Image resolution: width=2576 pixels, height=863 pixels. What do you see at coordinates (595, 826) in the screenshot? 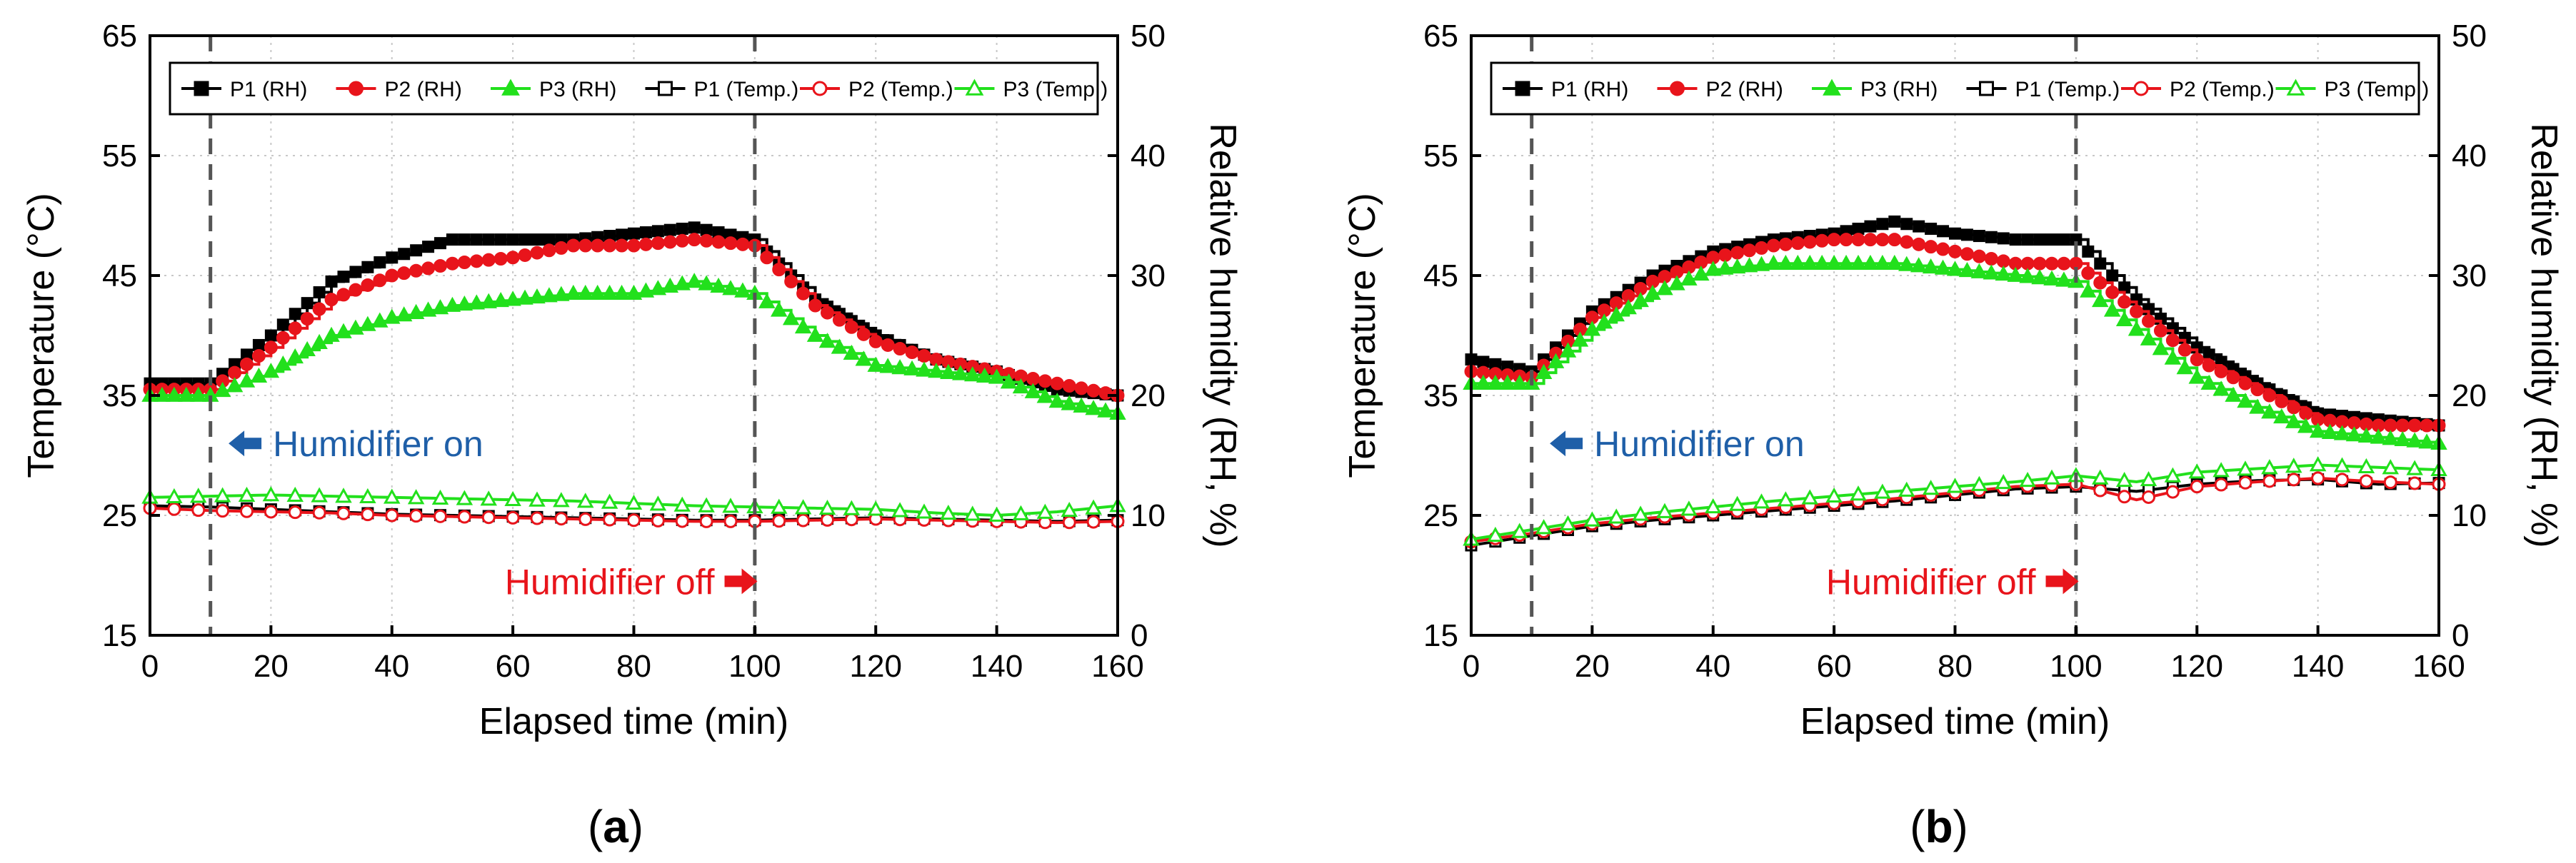
I see `caption-a-open: (` at bounding box center [595, 826].